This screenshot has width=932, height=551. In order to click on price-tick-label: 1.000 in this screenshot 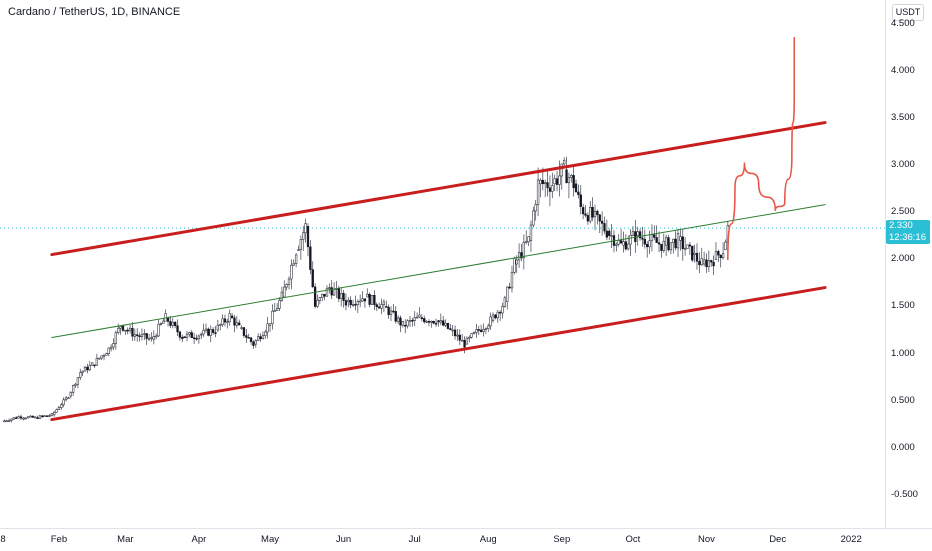, I will do `click(903, 353)`.